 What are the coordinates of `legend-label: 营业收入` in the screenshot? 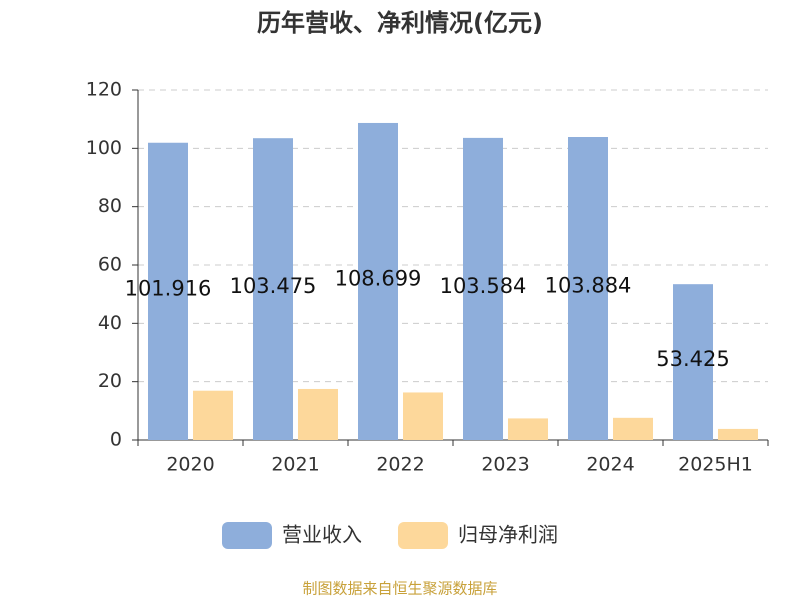 It's located at (322, 535).